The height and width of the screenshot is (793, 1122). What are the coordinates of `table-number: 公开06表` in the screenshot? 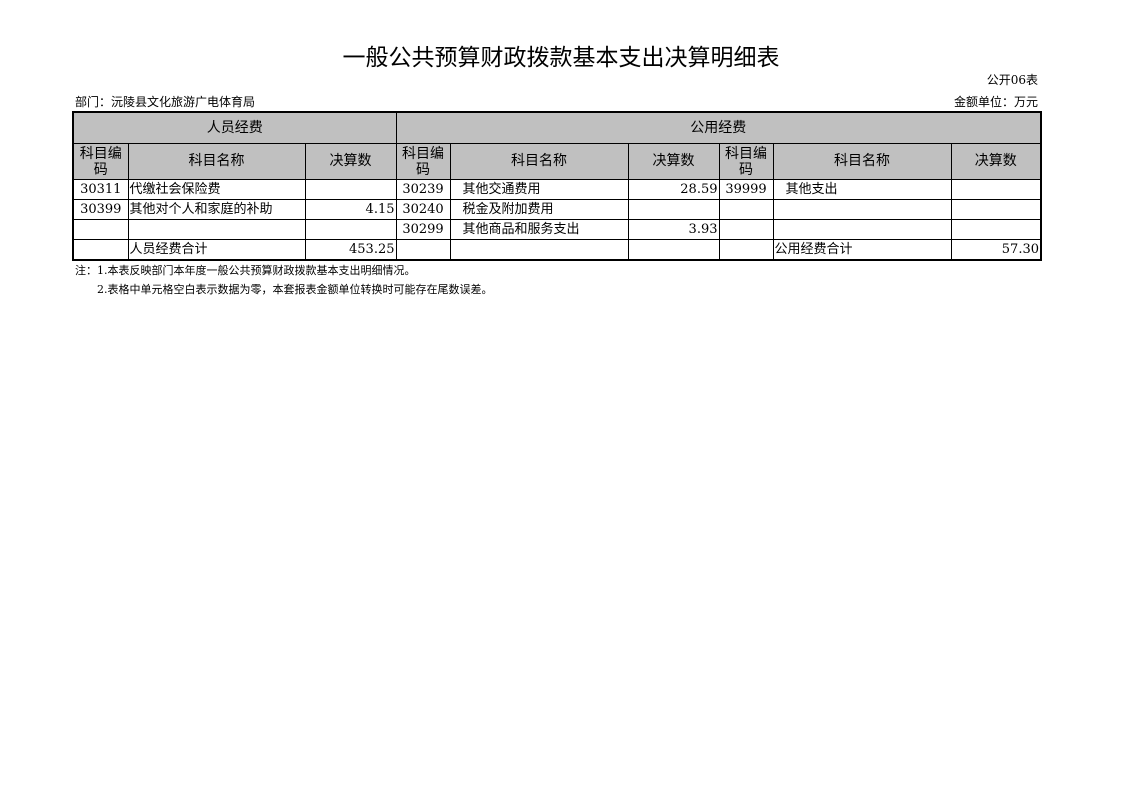 It's located at (1012, 80).